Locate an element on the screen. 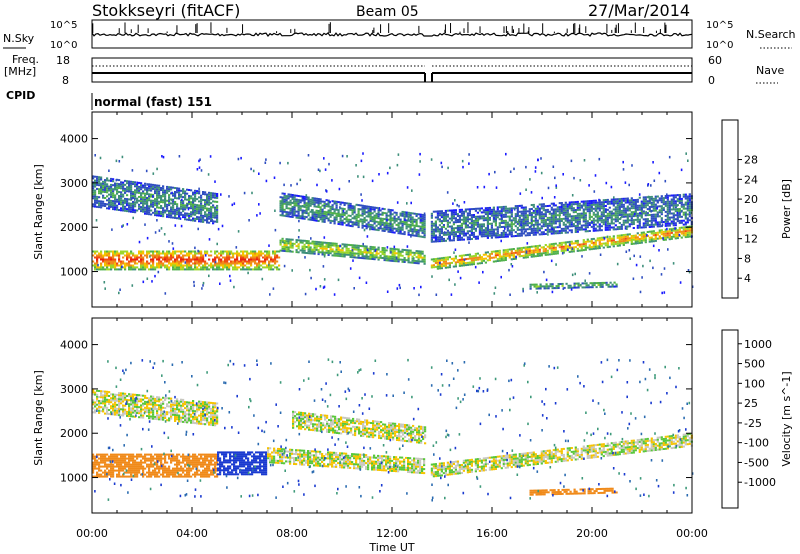 This screenshot has width=800, height=554. nsky-label: N.Sky is located at coordinates (19, 38).